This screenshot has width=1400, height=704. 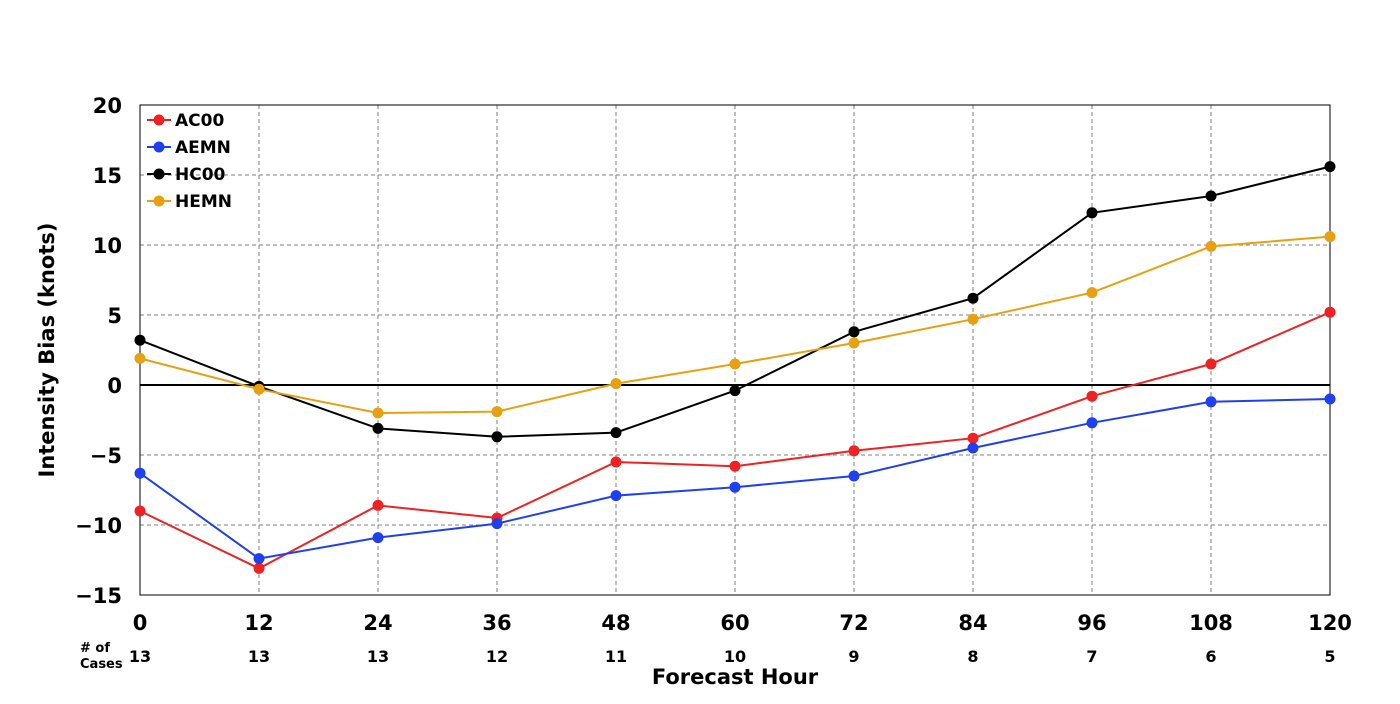 What do you see at coordinates (107, 246) in the screenshot?
I see `y-tick-label: 10` at bounding box center [107, 246].